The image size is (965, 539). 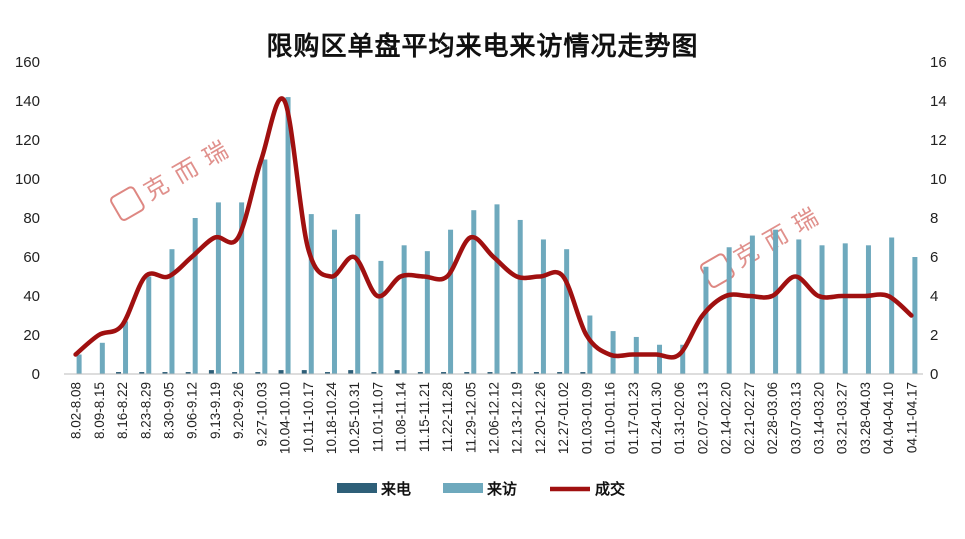 What do you see at coordinates (27, 179) in the screenshot?
I see `left-tick-label: 100` at bounding box center [27, 179].